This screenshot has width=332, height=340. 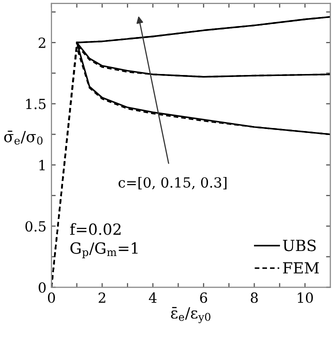 What do you see at coordinates (42, 287) in the screenshot?
I see `y-tick-label: 0` at bounding box center [42, 287].